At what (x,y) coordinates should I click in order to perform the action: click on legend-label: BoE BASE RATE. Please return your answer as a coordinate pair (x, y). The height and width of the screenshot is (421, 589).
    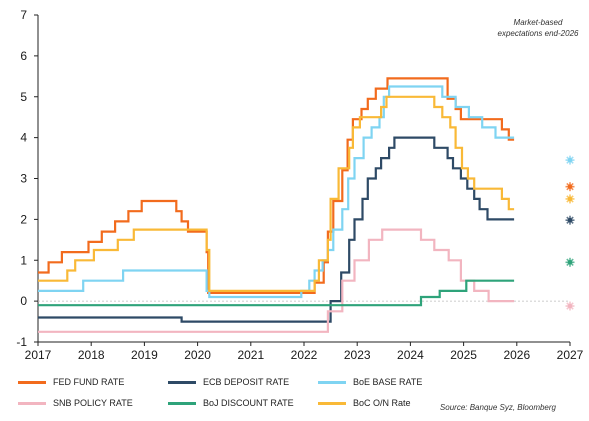
    Looking at the image, I should click on (388, 382).